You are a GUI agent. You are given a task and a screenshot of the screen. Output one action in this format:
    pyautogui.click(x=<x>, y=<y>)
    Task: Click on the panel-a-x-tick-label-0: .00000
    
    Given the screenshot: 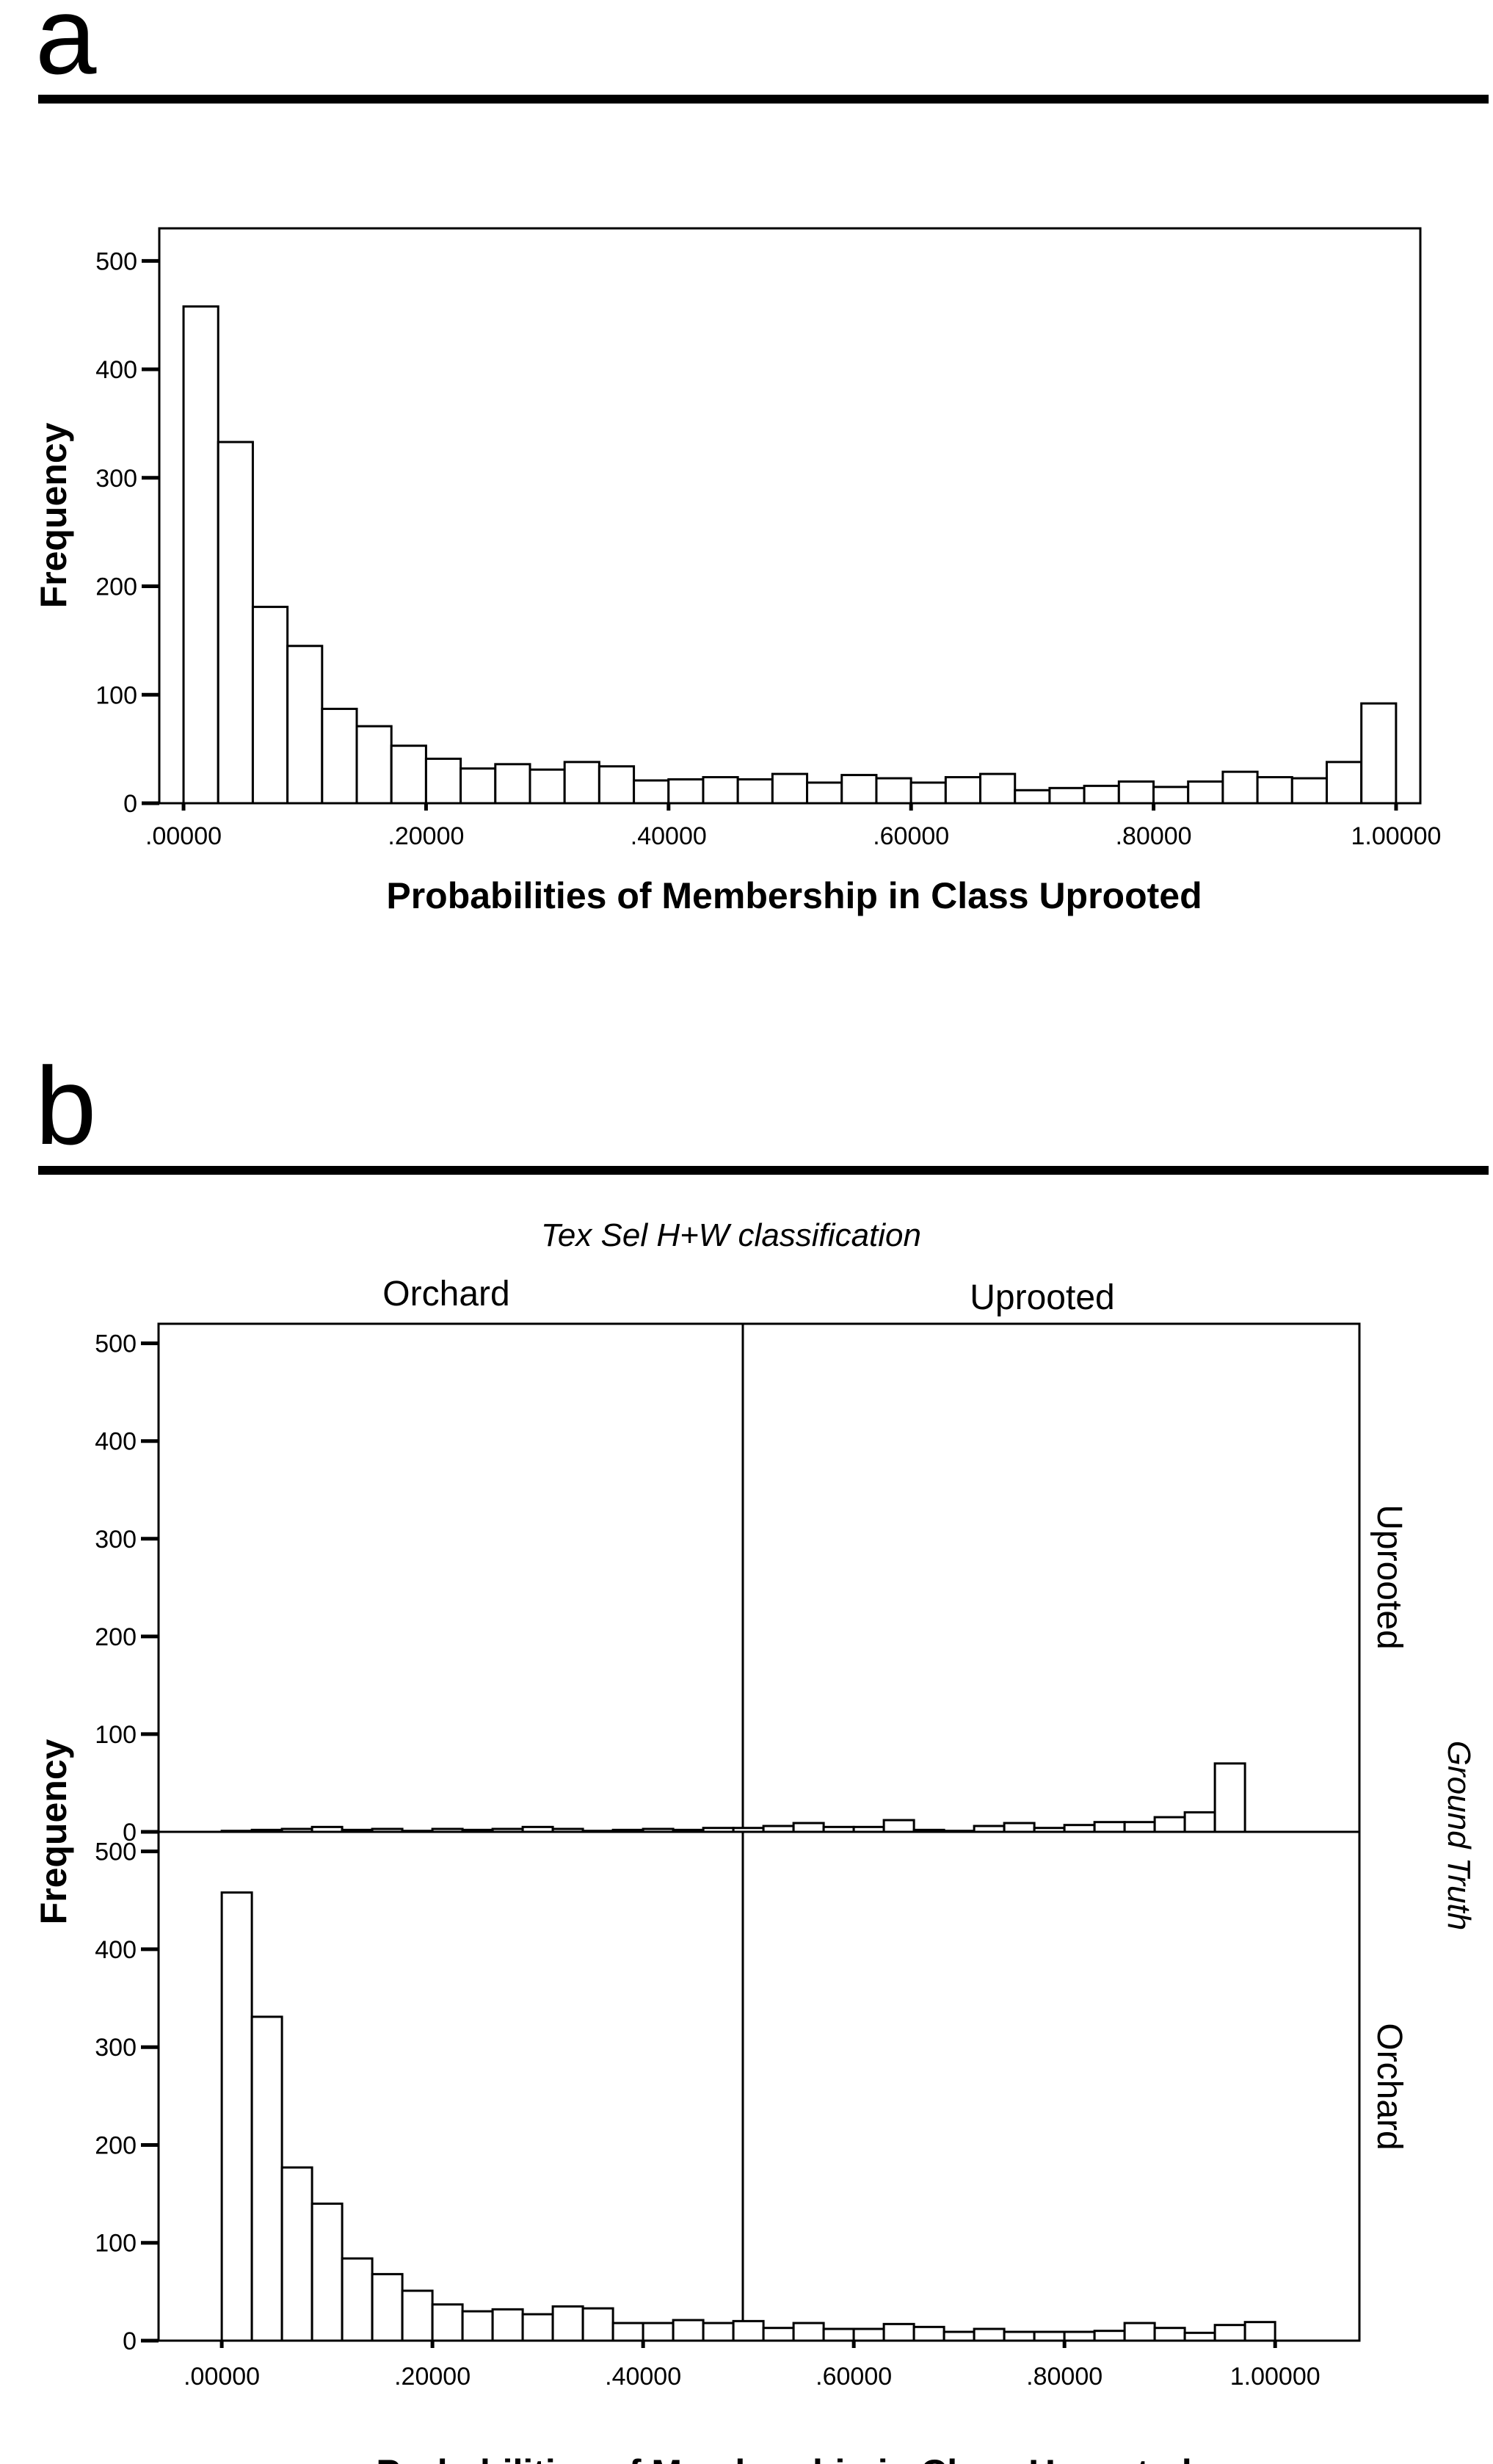 What is the action you would take?
    pyautogui.click(x=184, y=836)
    